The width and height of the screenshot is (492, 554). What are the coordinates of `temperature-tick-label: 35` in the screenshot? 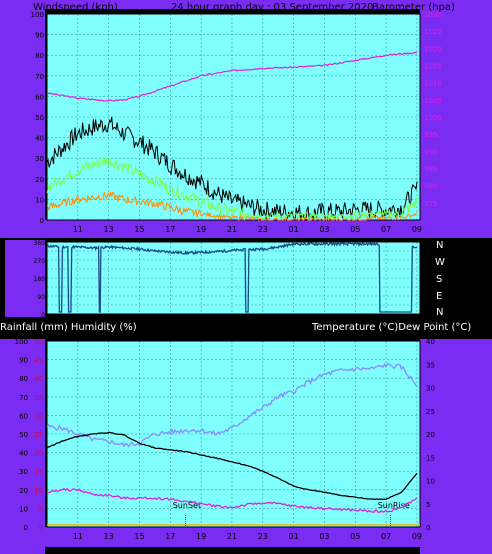 It's located at (430, 365).